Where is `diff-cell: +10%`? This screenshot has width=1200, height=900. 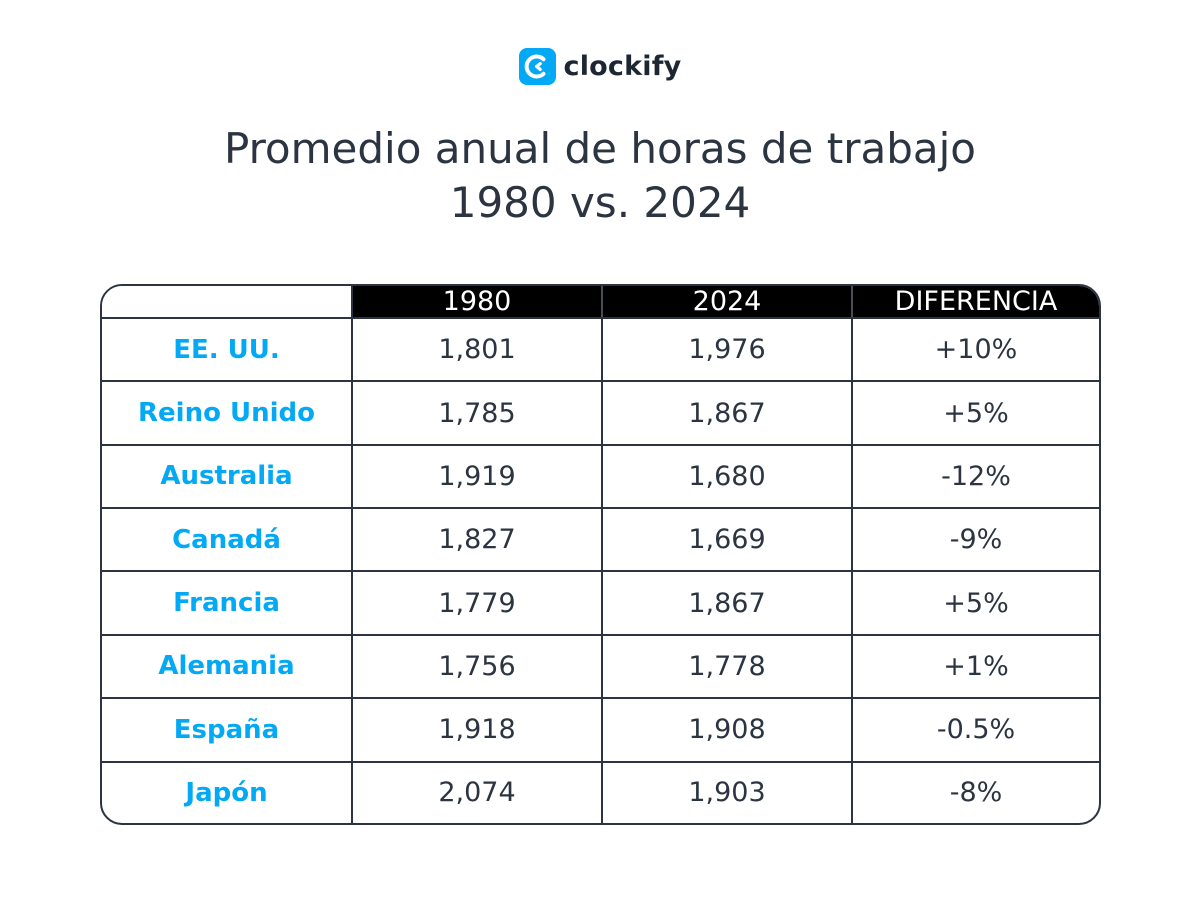 diff-cell: +10% is located at coordinates (975, 350).